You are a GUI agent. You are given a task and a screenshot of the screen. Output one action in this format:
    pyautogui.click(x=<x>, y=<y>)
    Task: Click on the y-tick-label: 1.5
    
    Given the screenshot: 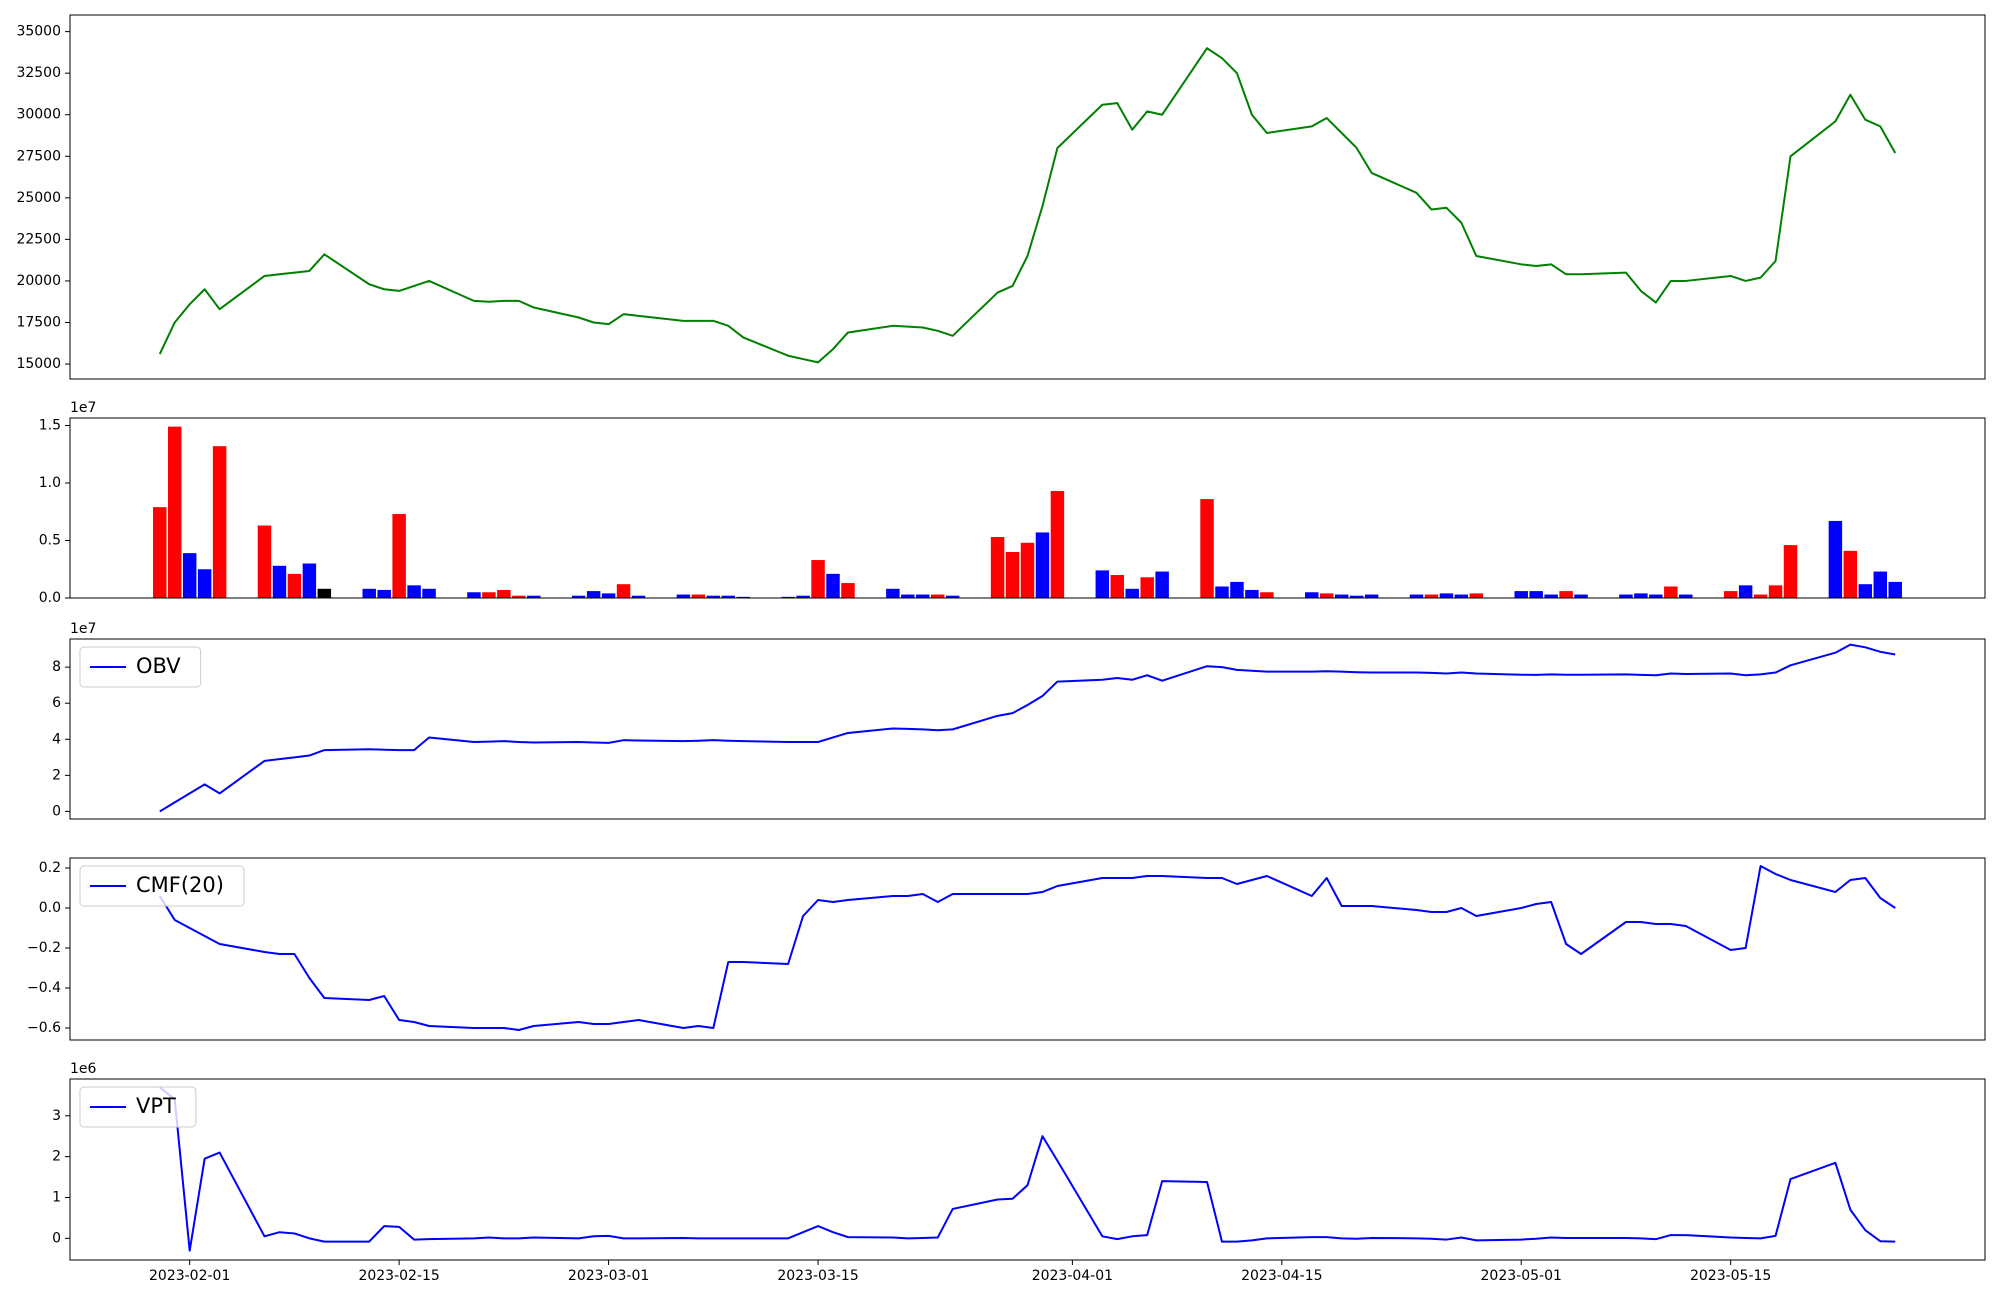 What is the action you would take?
    pyautogui.click(x=50, y=425)
    